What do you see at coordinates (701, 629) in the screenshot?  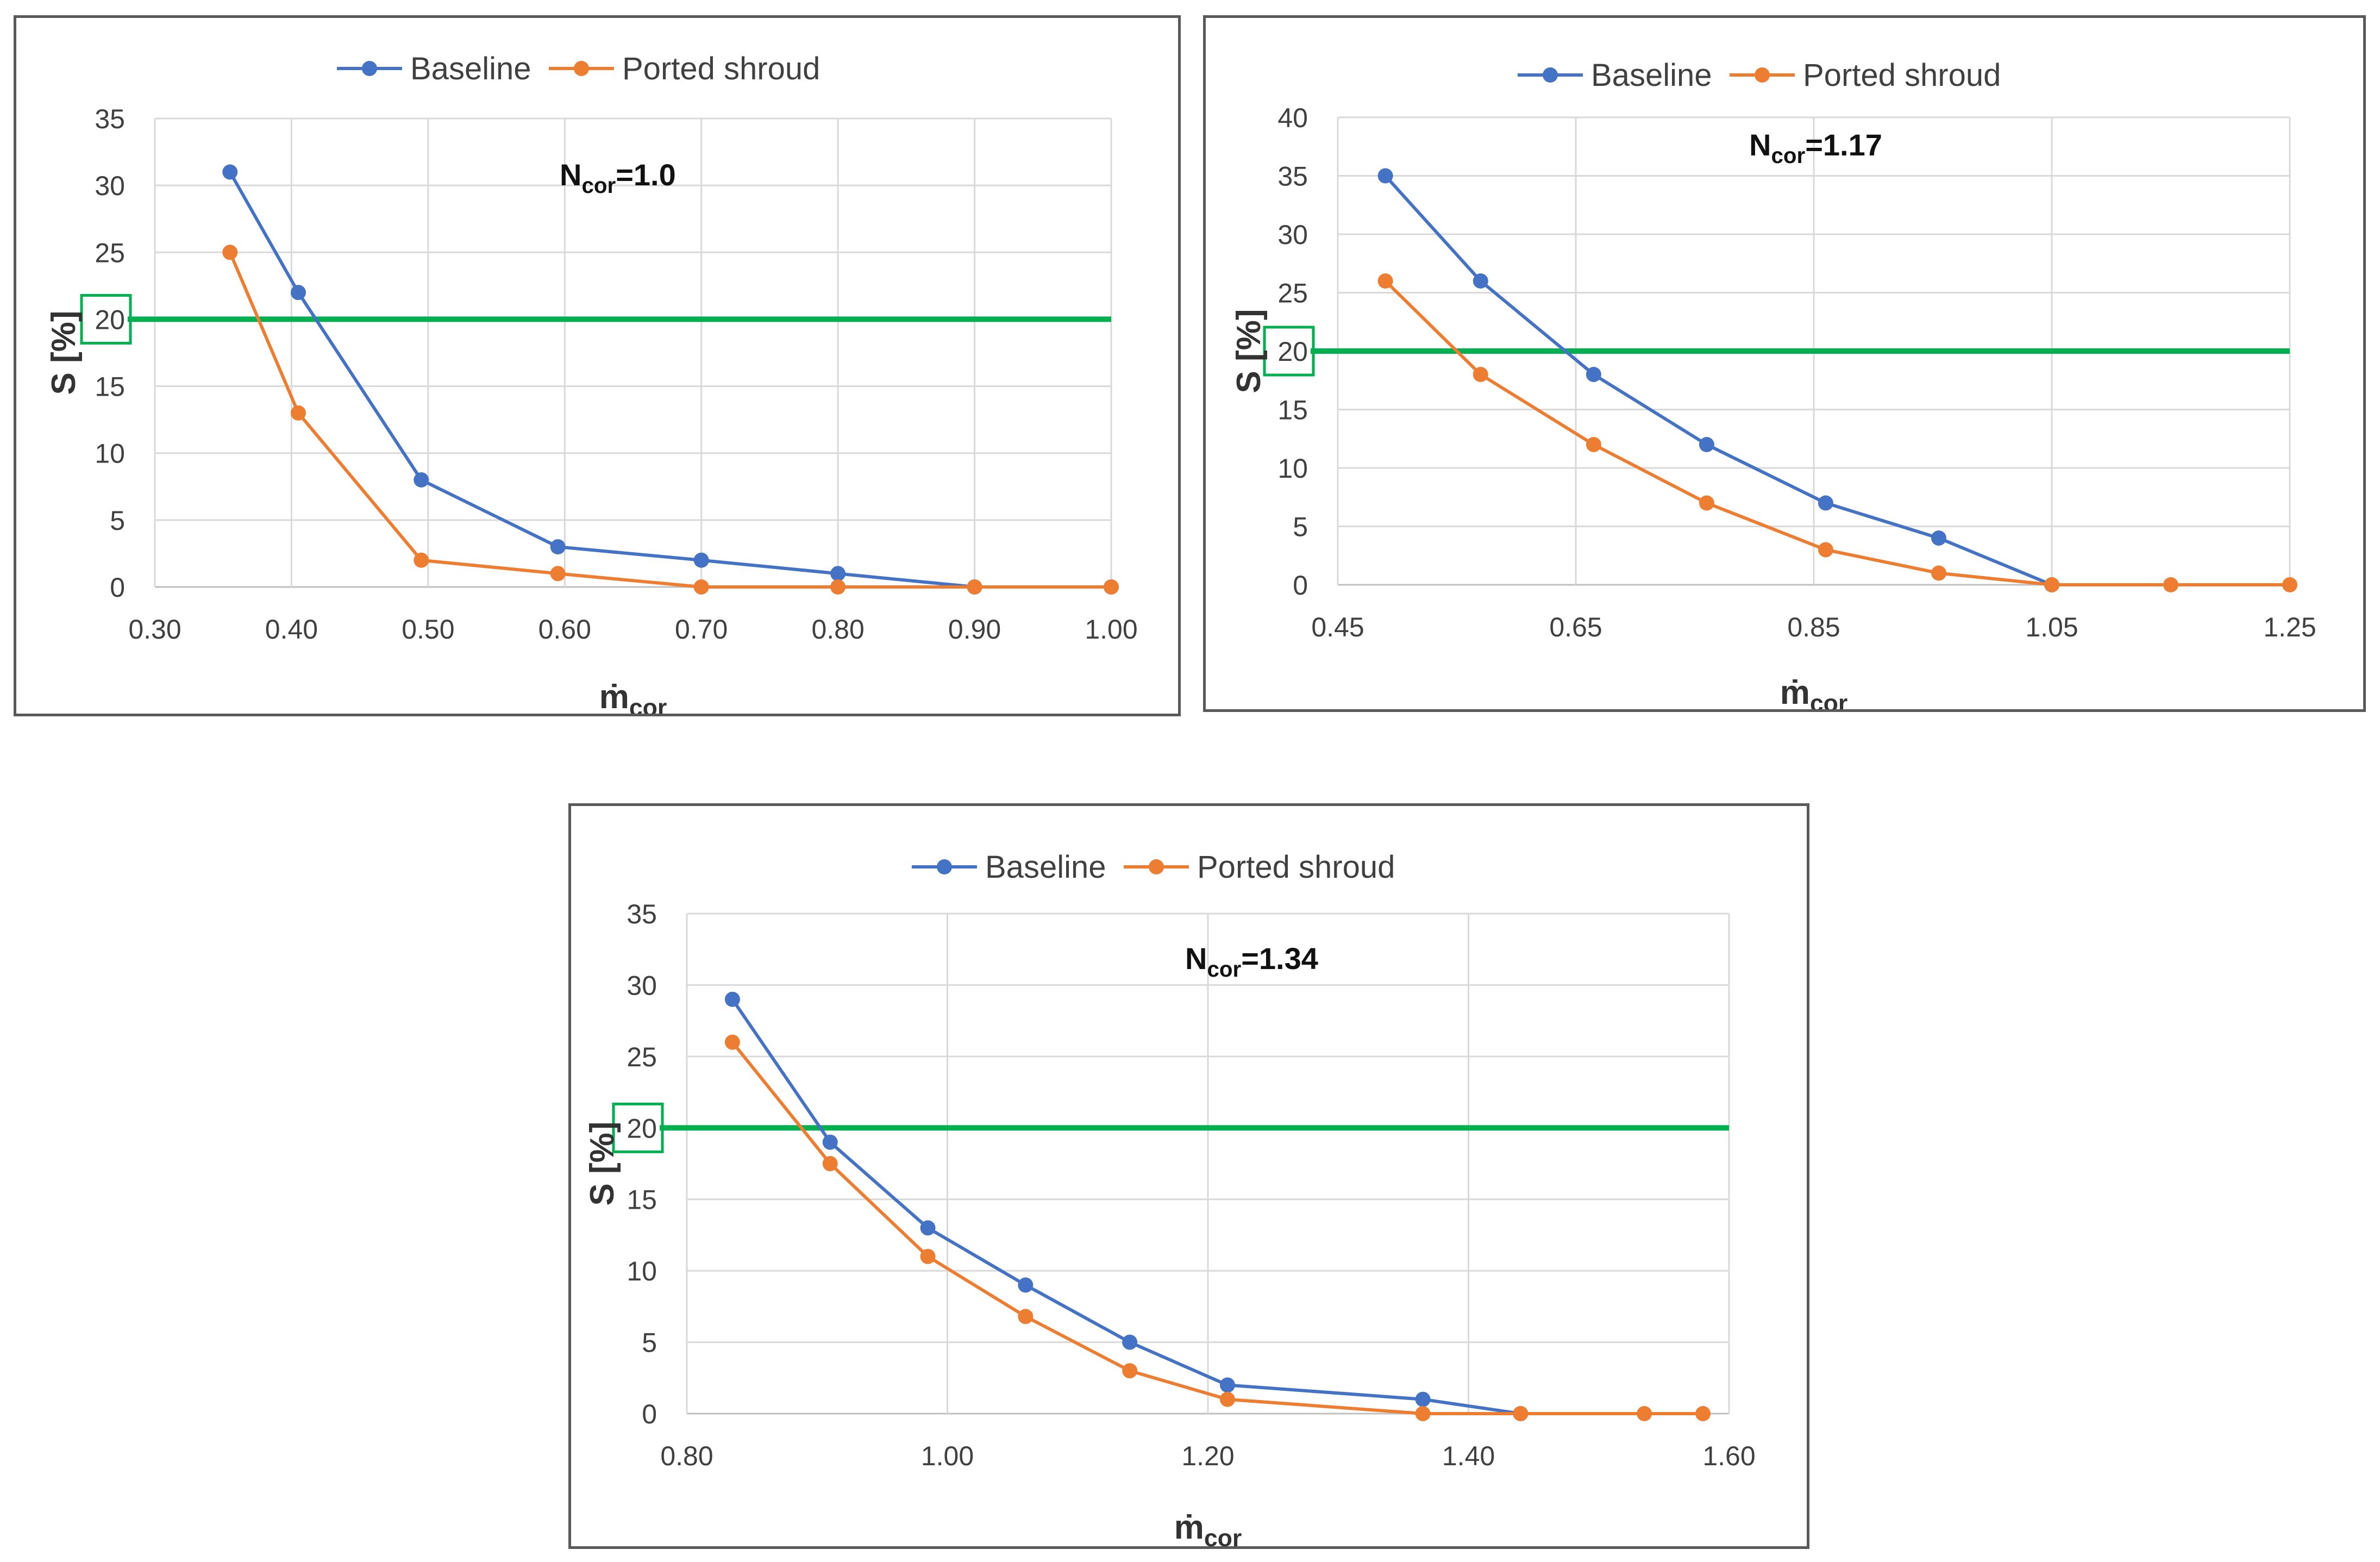 I see `x-tick-label: 0.70` at bounding box center [701, 629].